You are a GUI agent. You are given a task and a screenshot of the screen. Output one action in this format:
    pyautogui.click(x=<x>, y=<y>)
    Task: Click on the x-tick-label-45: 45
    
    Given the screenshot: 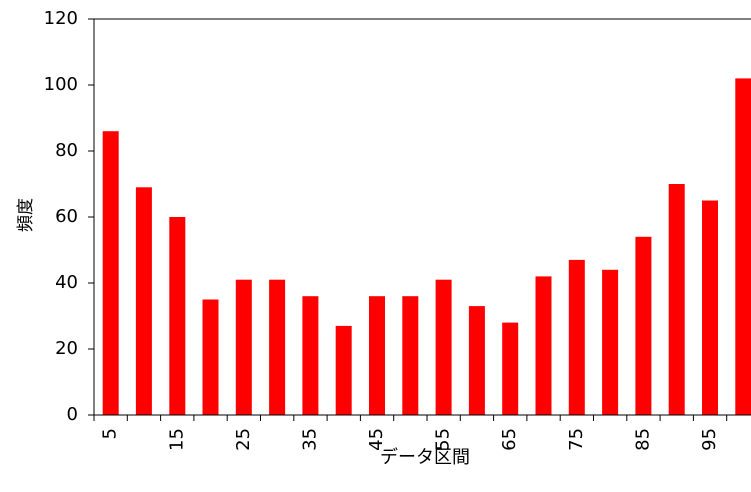 What is the action you would take?
    pyautogui.click(x=376, y=439)
    